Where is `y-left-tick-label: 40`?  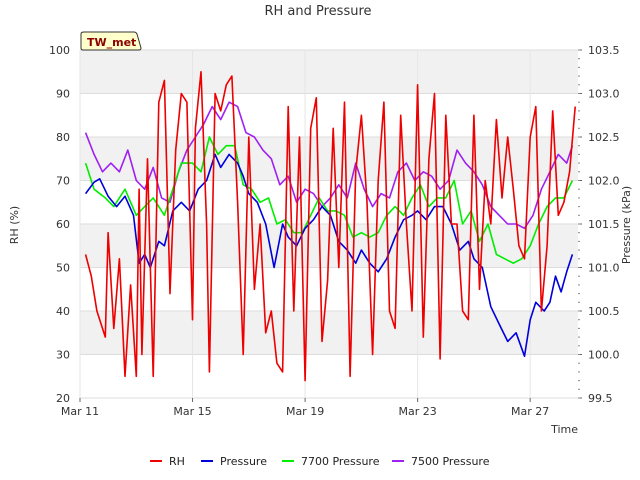 y-left-tick-label: 40 is located at coordinates (63, 311).